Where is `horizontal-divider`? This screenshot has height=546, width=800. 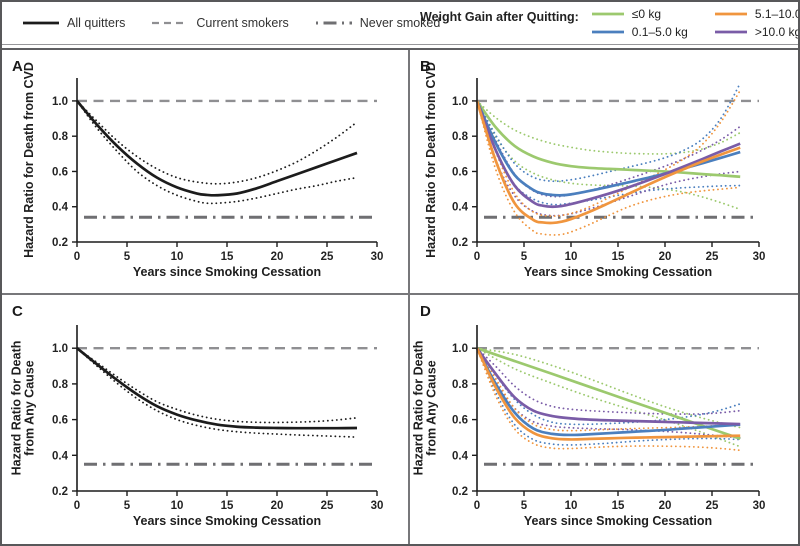 horizontal-divider is located at coordinates (400, 294).